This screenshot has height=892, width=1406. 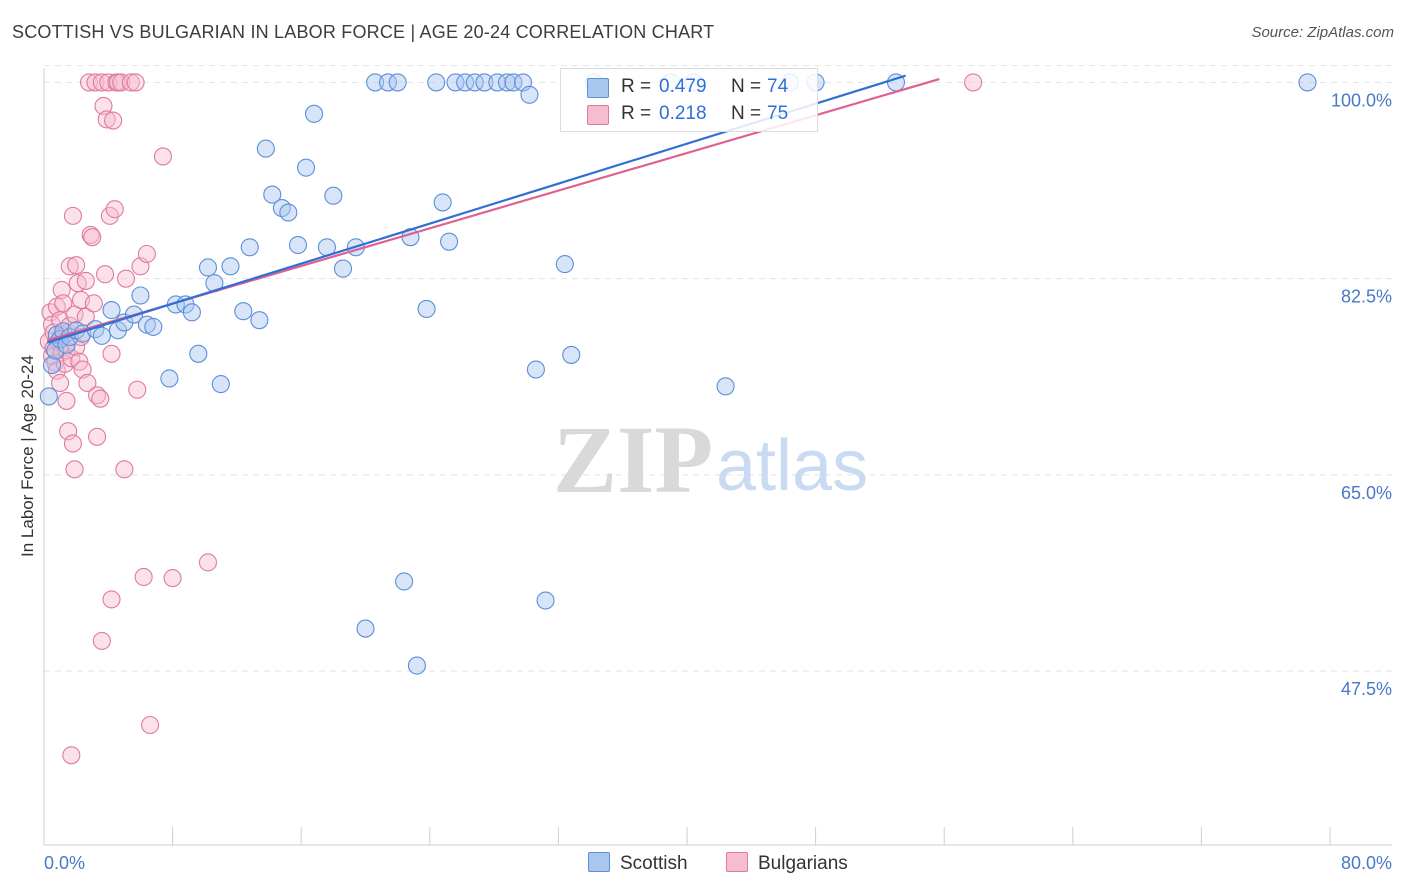 What do you see at coordinates (598, 115) in the screenshot?
I see `bulgarian-swatch` at bounding box center [598, 115].